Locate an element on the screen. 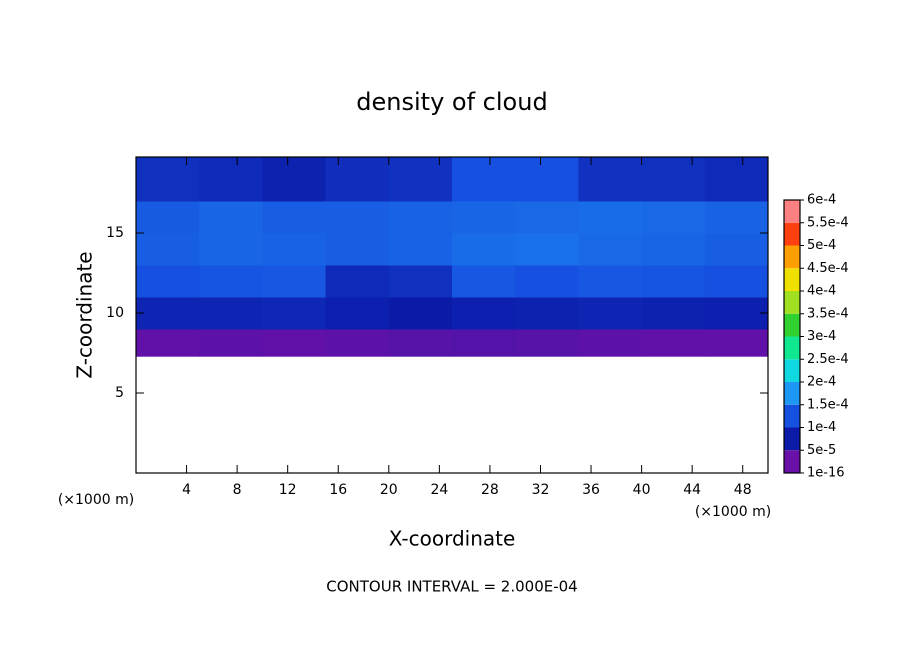 This screenshot has width=904, height=654. x-tick-label: 16 is located at coordinates (338, 490).